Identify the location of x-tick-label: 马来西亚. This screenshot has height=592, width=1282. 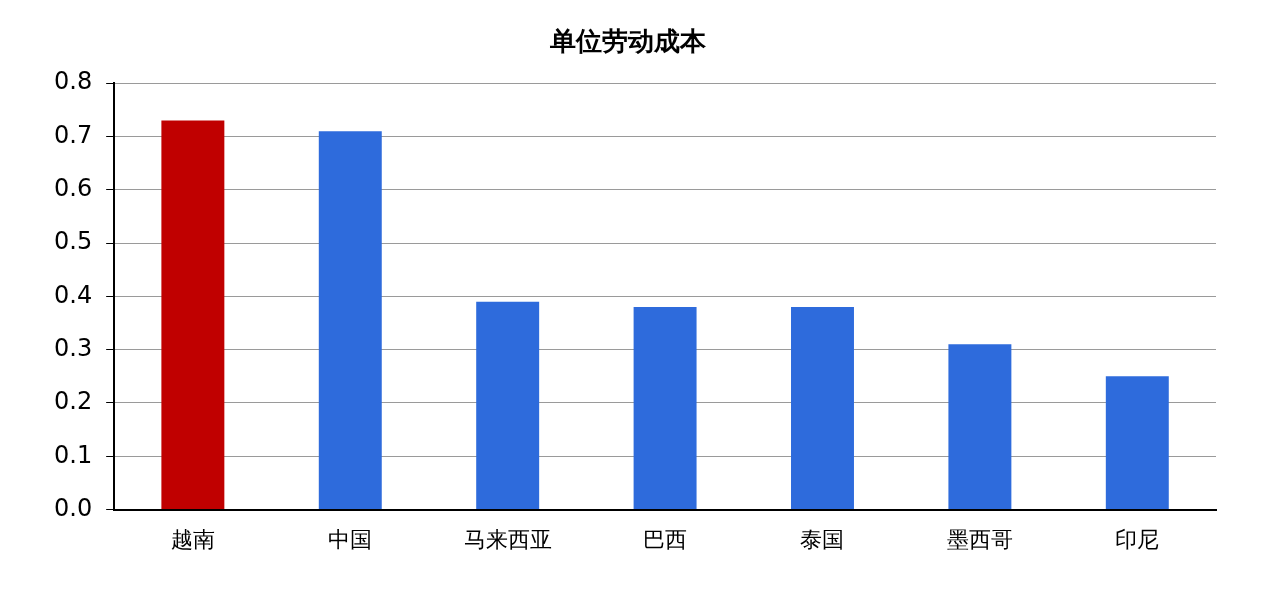
(507, 539).